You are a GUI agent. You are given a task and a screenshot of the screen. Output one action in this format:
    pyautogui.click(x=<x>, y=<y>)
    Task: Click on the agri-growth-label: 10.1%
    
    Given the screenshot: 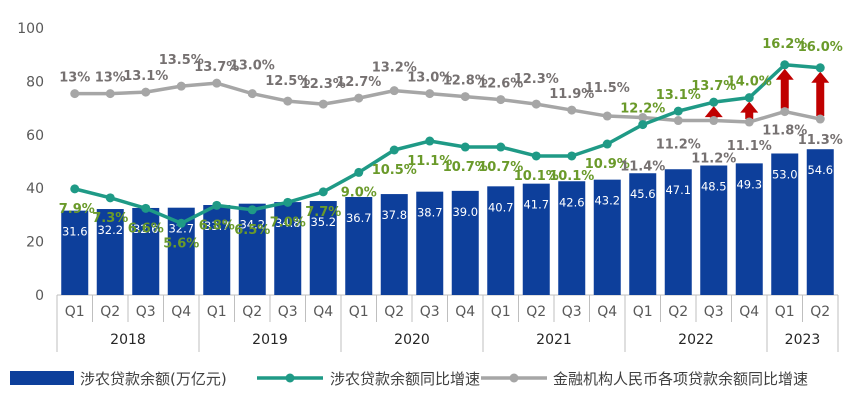 What is the action you would take?
    pyautogui.click(x=571, y=176)
    